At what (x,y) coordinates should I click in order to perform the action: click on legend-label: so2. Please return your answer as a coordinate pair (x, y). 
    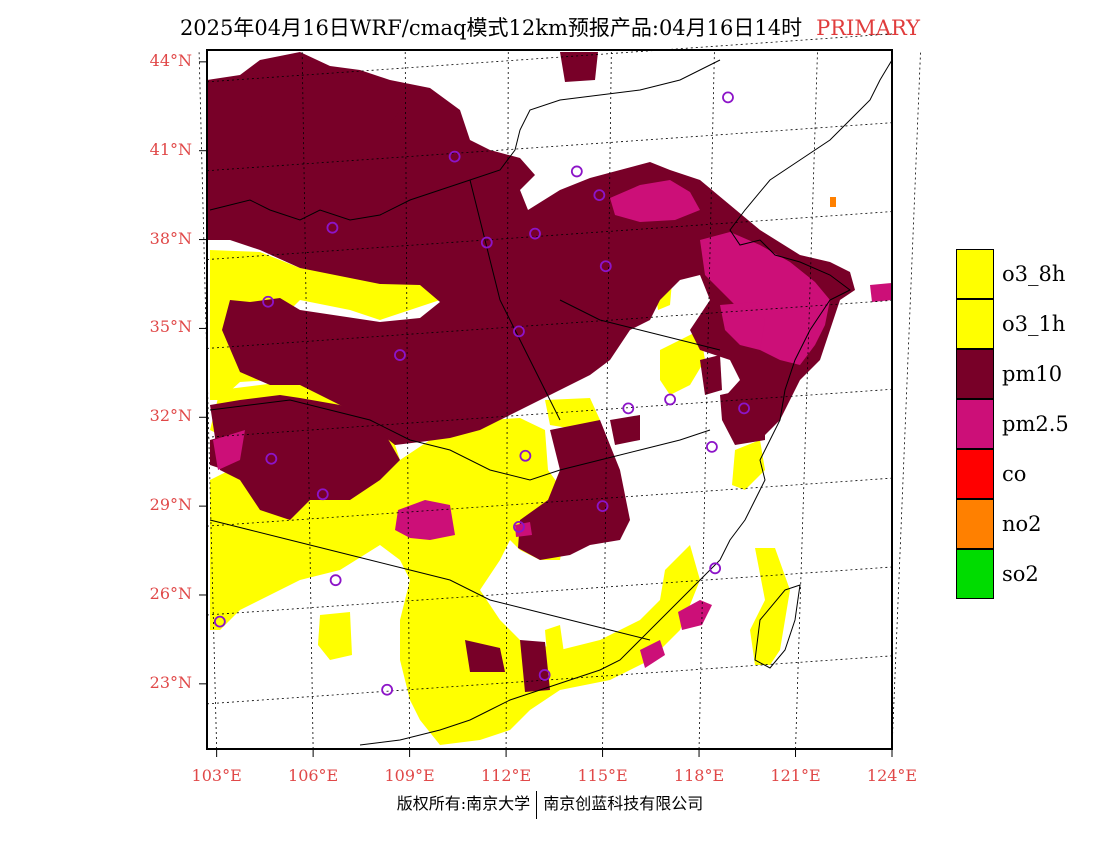
    Looking at the image, I should click on (1020, 574).